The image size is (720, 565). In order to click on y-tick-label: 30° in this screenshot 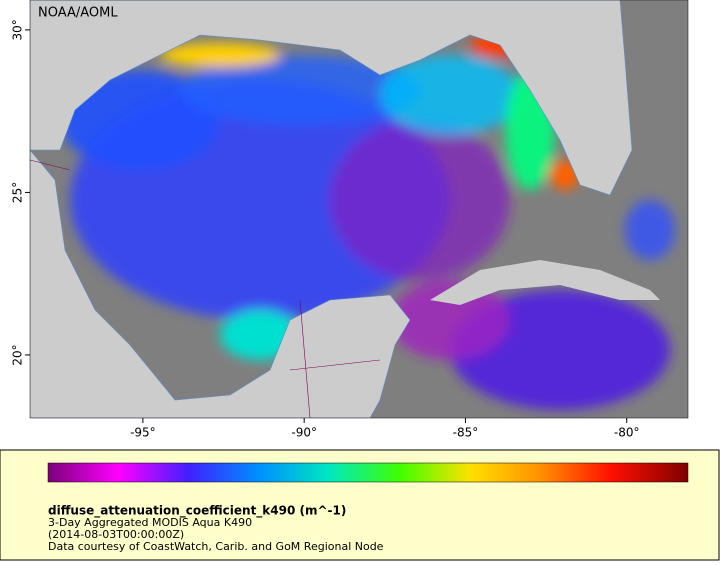, I will do `click(18, 29)`.